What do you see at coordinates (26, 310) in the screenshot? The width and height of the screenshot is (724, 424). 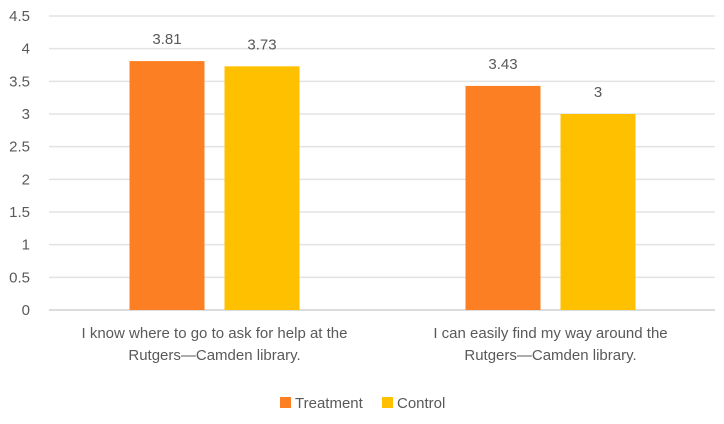 I see `y-tick-label: 0` at bounding box center [26, 310].